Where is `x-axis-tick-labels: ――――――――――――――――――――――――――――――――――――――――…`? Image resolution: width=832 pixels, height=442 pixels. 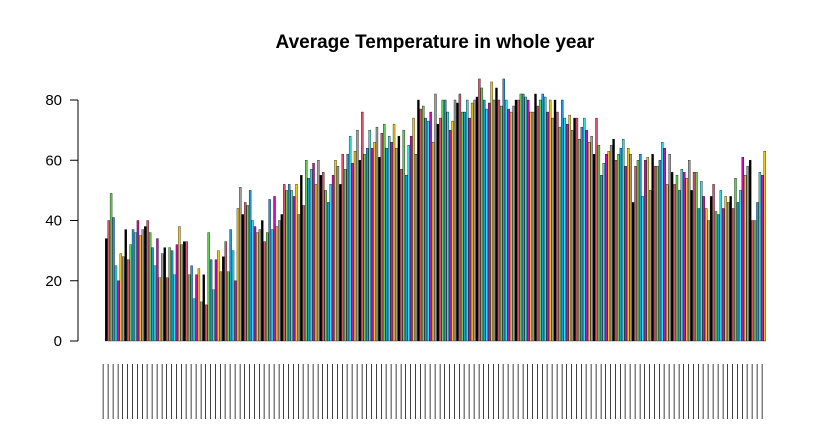
x-axis-tick-labels: ――――――――――――――――――――――――――――――――――――――――… is located at coordinates (432, 391).